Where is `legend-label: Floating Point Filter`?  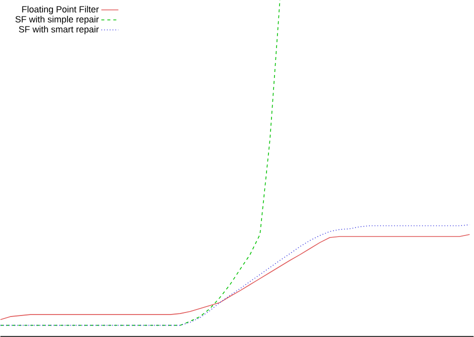
legend-label: Floating Point Filter is located at coordinates (60, 10).